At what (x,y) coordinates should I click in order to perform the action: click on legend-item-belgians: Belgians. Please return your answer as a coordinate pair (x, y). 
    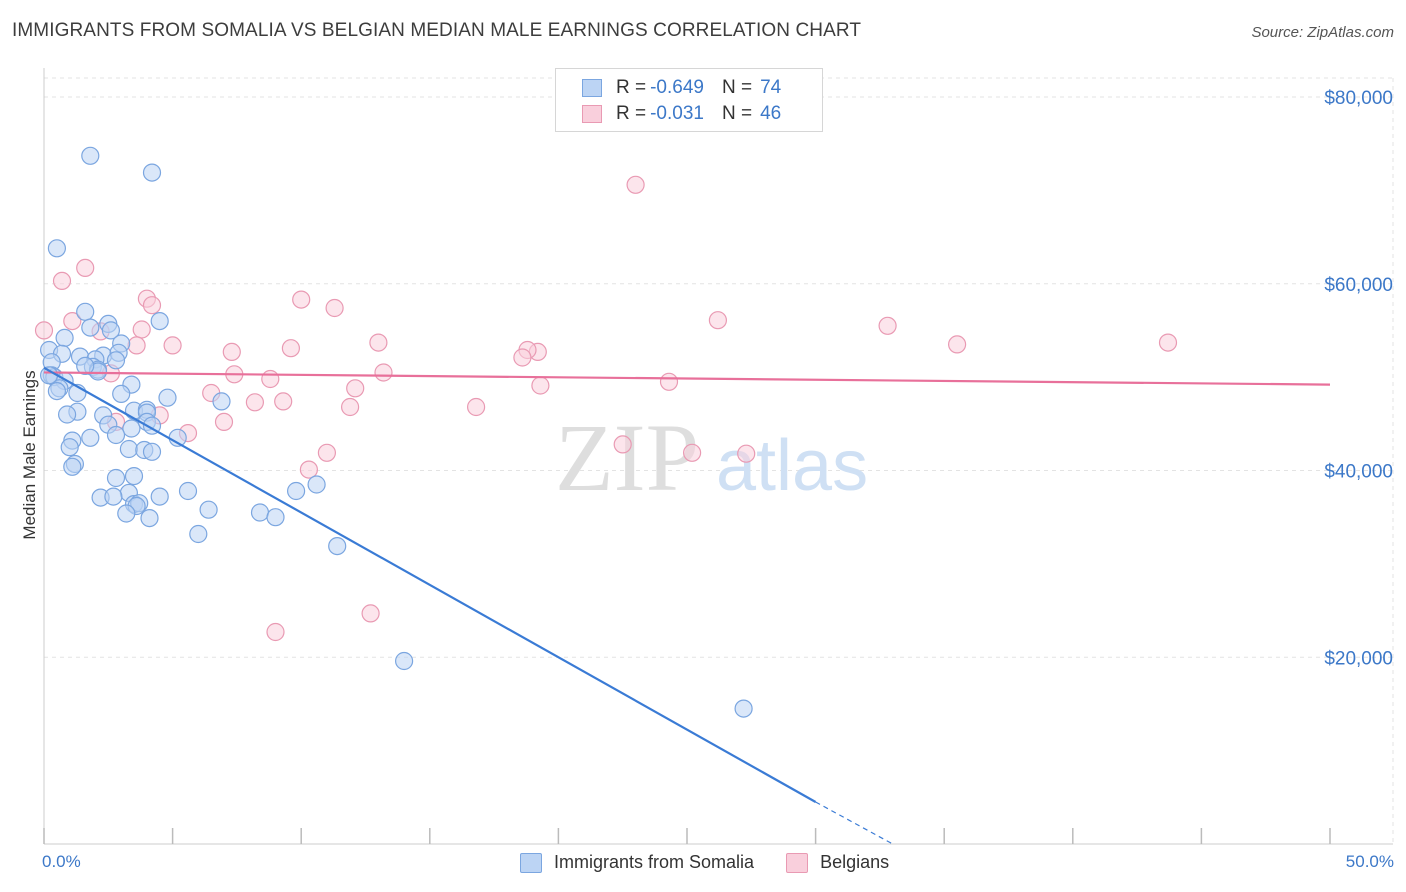
    Looking at the image, I should click on (837, 862).